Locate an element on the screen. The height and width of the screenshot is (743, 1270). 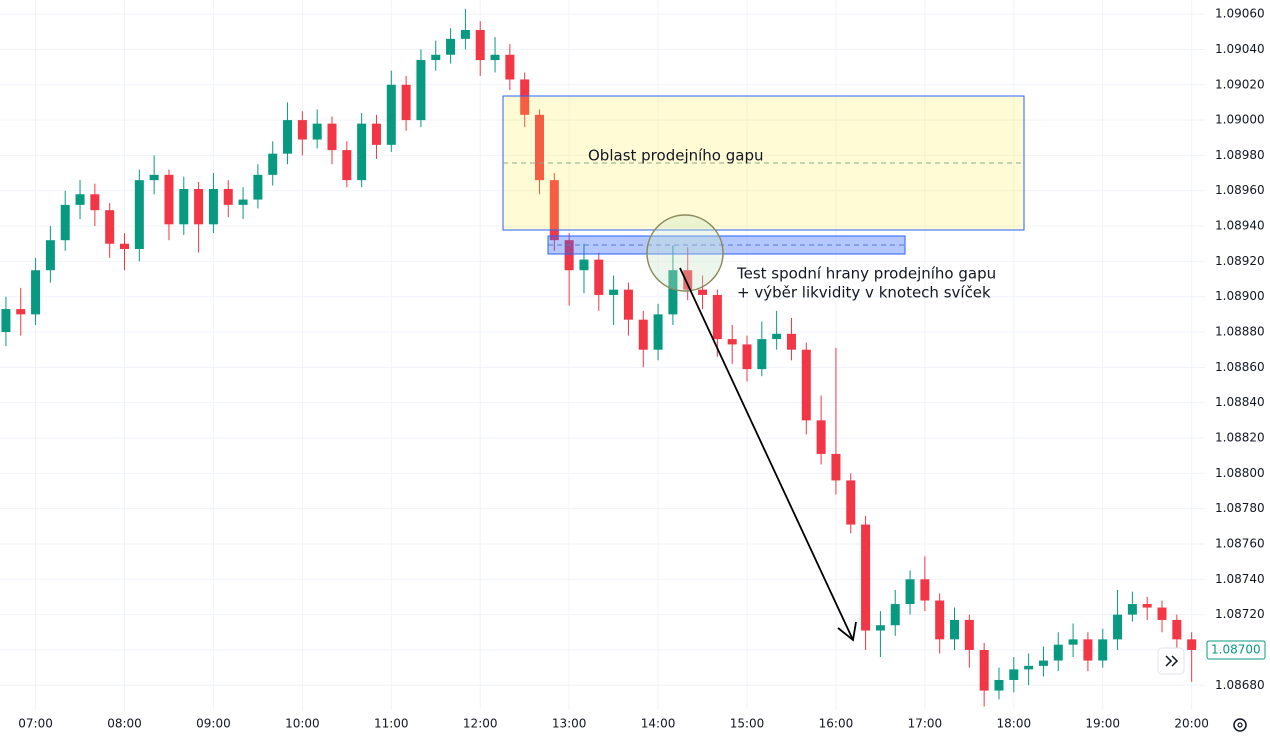
last-price-box is located at coordinates (1236, 650).